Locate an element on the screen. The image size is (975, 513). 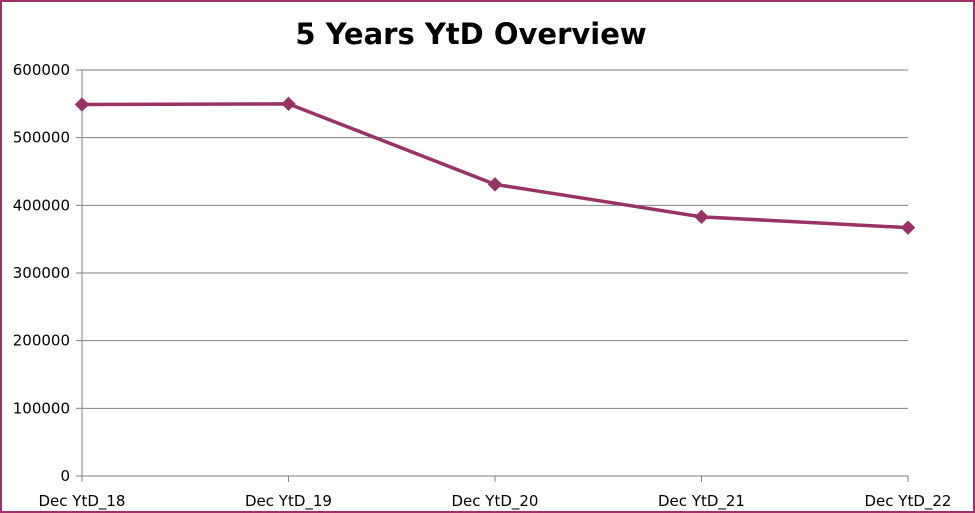
y-tick-label: 500000 is located at coordinates (41, 138).